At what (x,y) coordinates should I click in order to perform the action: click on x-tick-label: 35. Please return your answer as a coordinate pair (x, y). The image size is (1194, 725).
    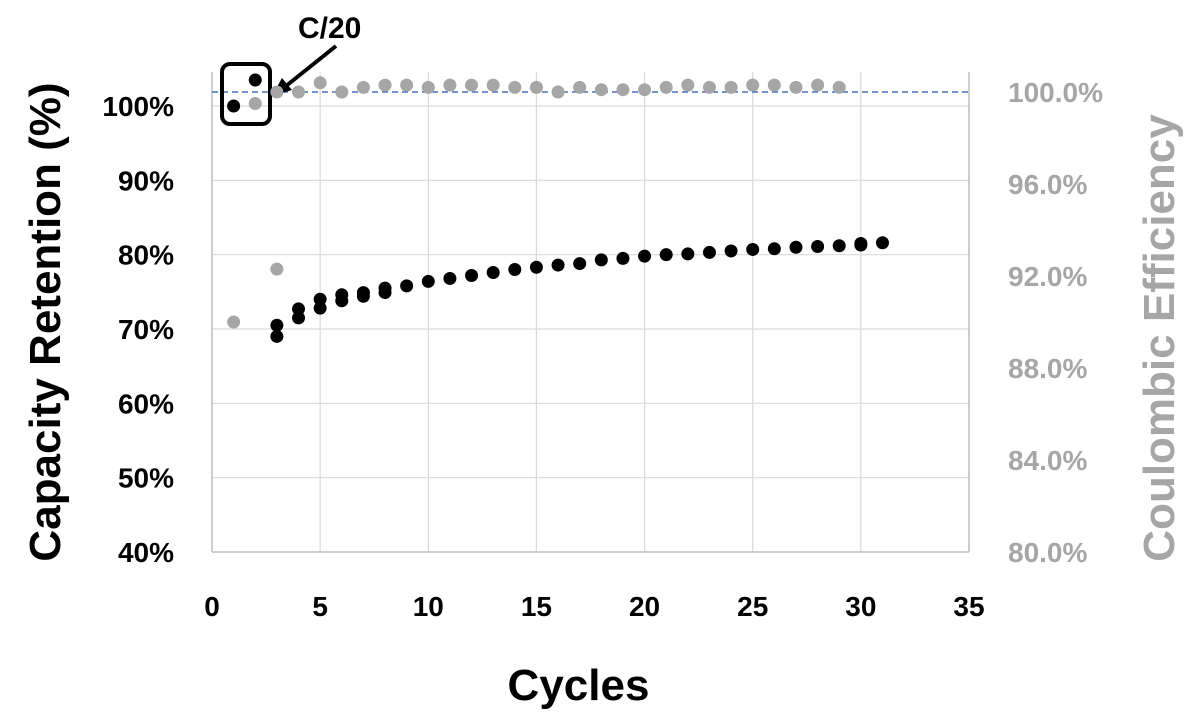
    Looking at the image, I should click on (968, 606).